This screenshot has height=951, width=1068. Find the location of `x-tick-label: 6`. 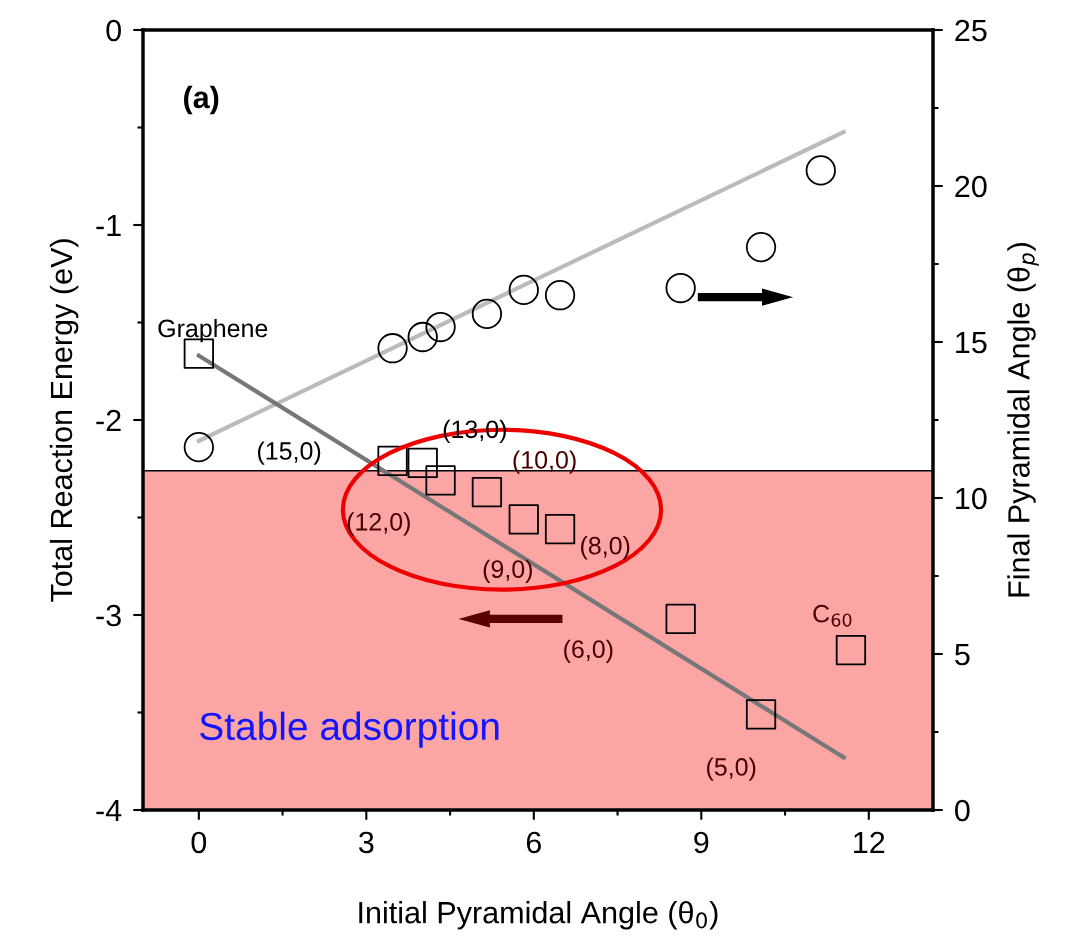

x-tick-label: 6 is located at coordinates (533, 842).